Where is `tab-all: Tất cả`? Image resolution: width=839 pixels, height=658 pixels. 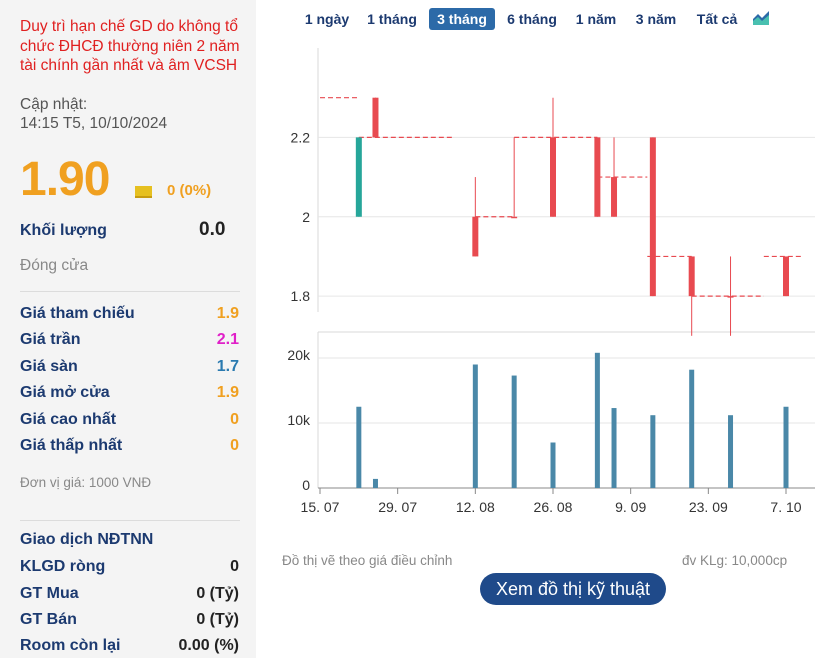 tab-all: Tất cả is located at coordinates (717, 19).